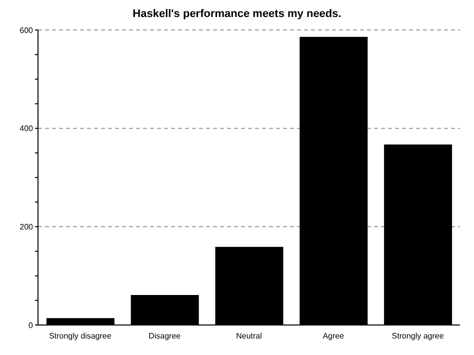 This screenshot has height=355, width=474. I want to click on x-tick-label: Neutral, so click(249, 336).